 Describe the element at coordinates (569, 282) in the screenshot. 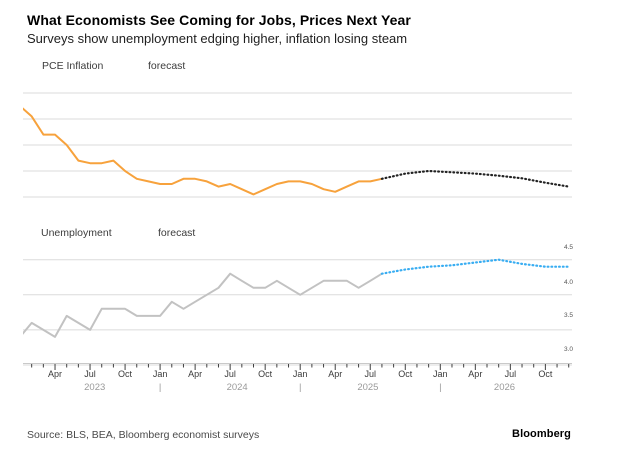

I see `y-axis-tick-label: 4.0` at that location.